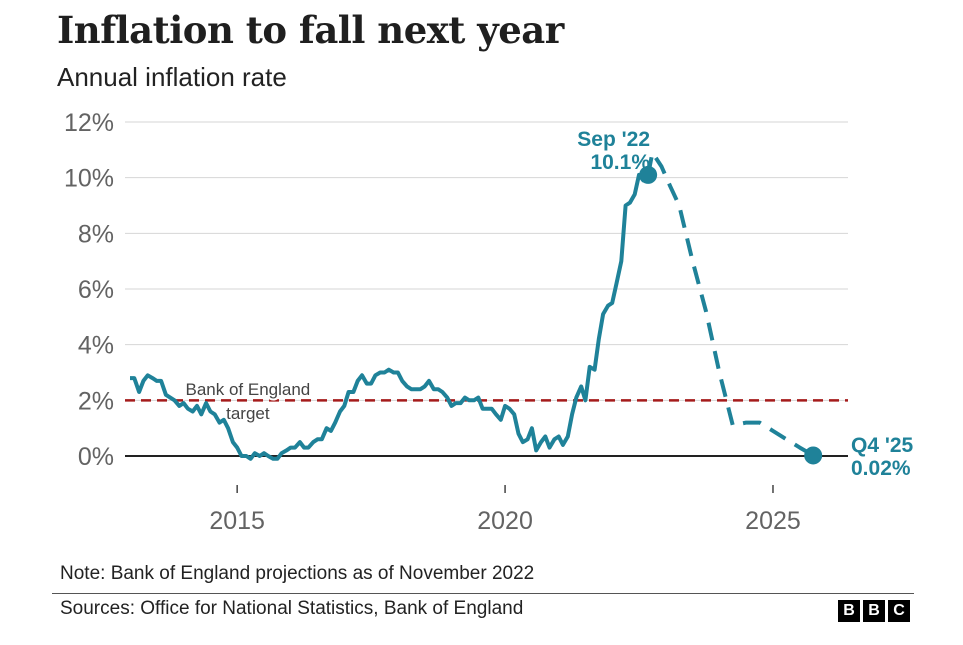  What do you see at coordinates (172, 77) in the screenshot?
I see `chart-subtitle: Annual inflation rate` at bounding box center [172, 77].